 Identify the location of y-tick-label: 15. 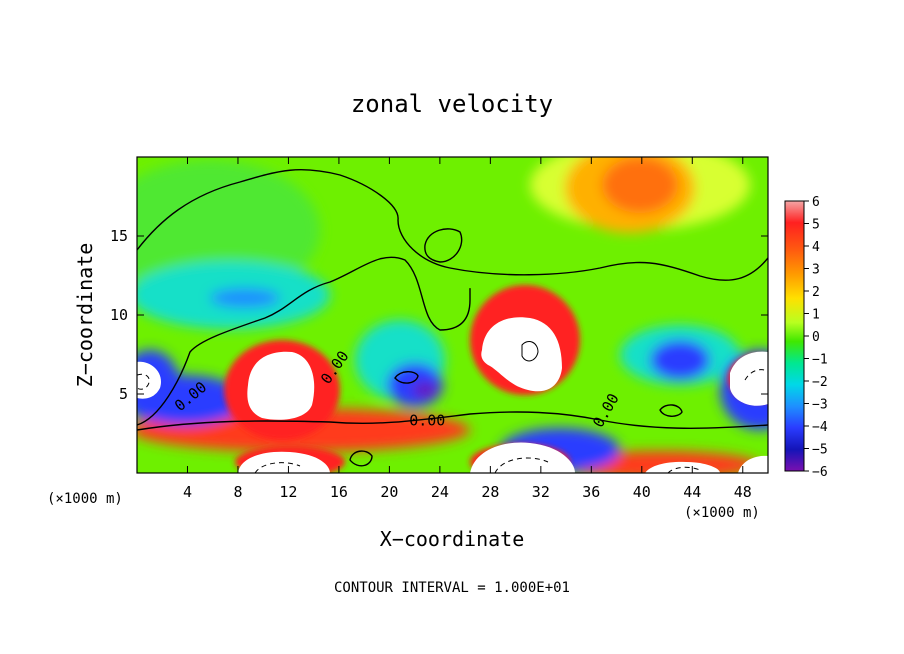
(119, 236).